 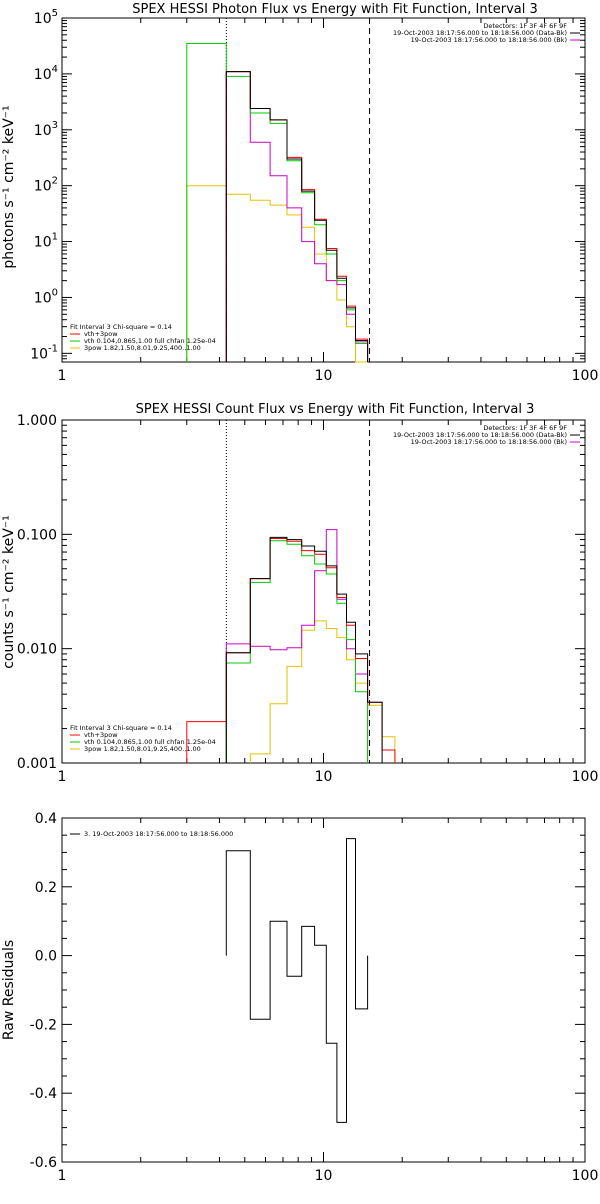 I want to click on y-tick-label: 10¹, so click(x=46, y=241).